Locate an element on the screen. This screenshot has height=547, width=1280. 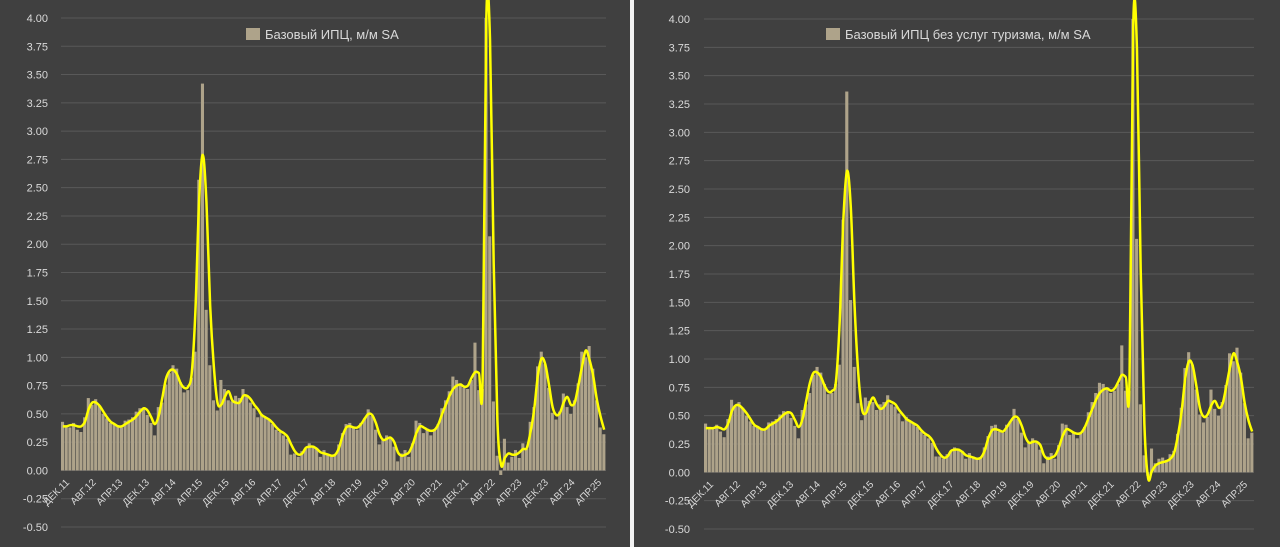
x-tick-label: АПР.23 is located at coordinates (509, 492).